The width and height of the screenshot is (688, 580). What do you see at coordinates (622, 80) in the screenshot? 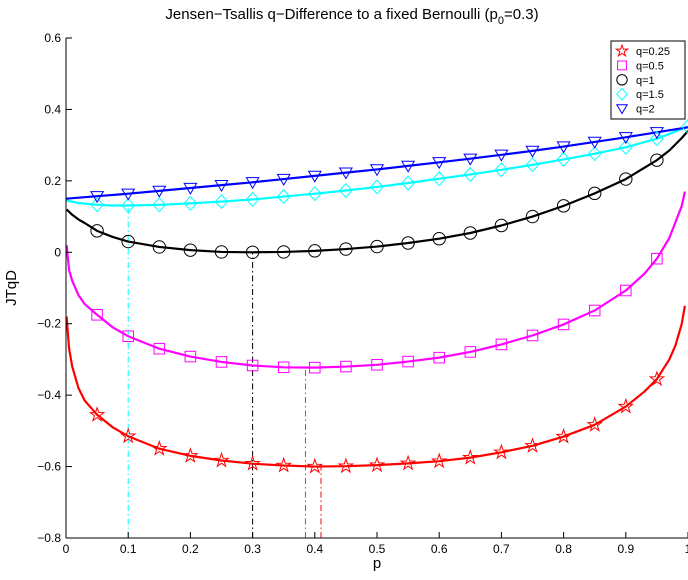
I see `legend-marker-q=1` at bounding box center [622, 80].